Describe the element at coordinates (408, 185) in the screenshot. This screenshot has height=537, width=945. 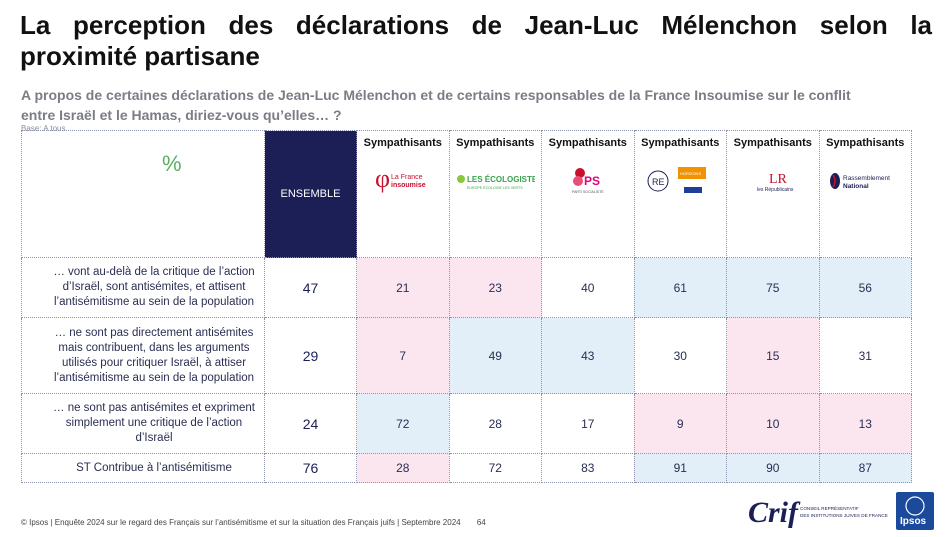
I see `lfi-logo-text-b: insoumise` at that location.